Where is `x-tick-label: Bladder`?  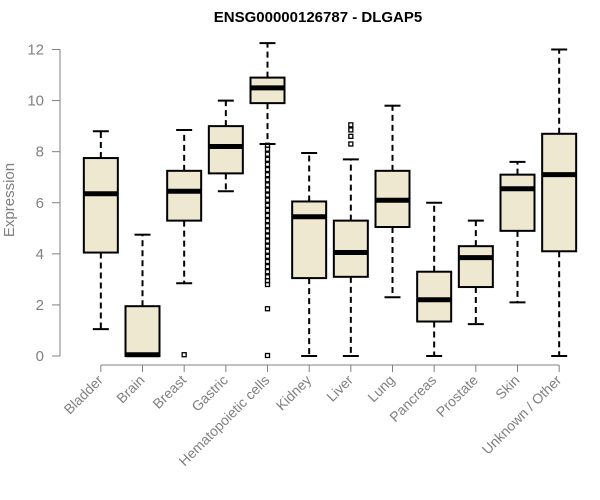 x-tick-label: Bladder is located at coordinates (84, 395).